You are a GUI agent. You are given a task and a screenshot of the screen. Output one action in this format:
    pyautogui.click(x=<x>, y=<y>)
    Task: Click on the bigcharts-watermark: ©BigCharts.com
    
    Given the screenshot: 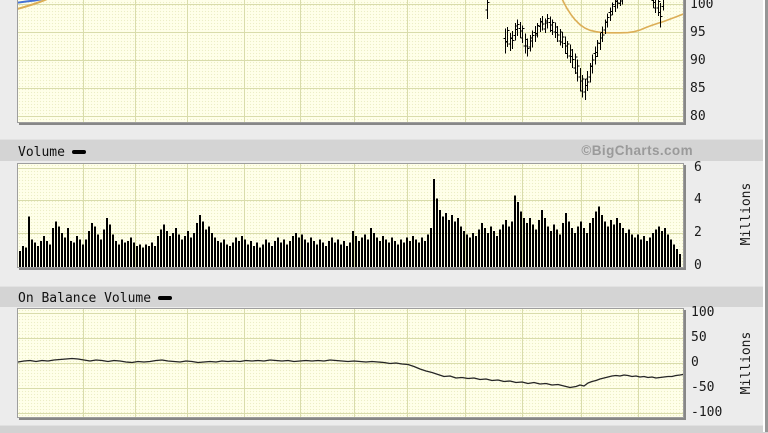 What is the action you would take?
    pyautogui.click(x=637, y=150)
    